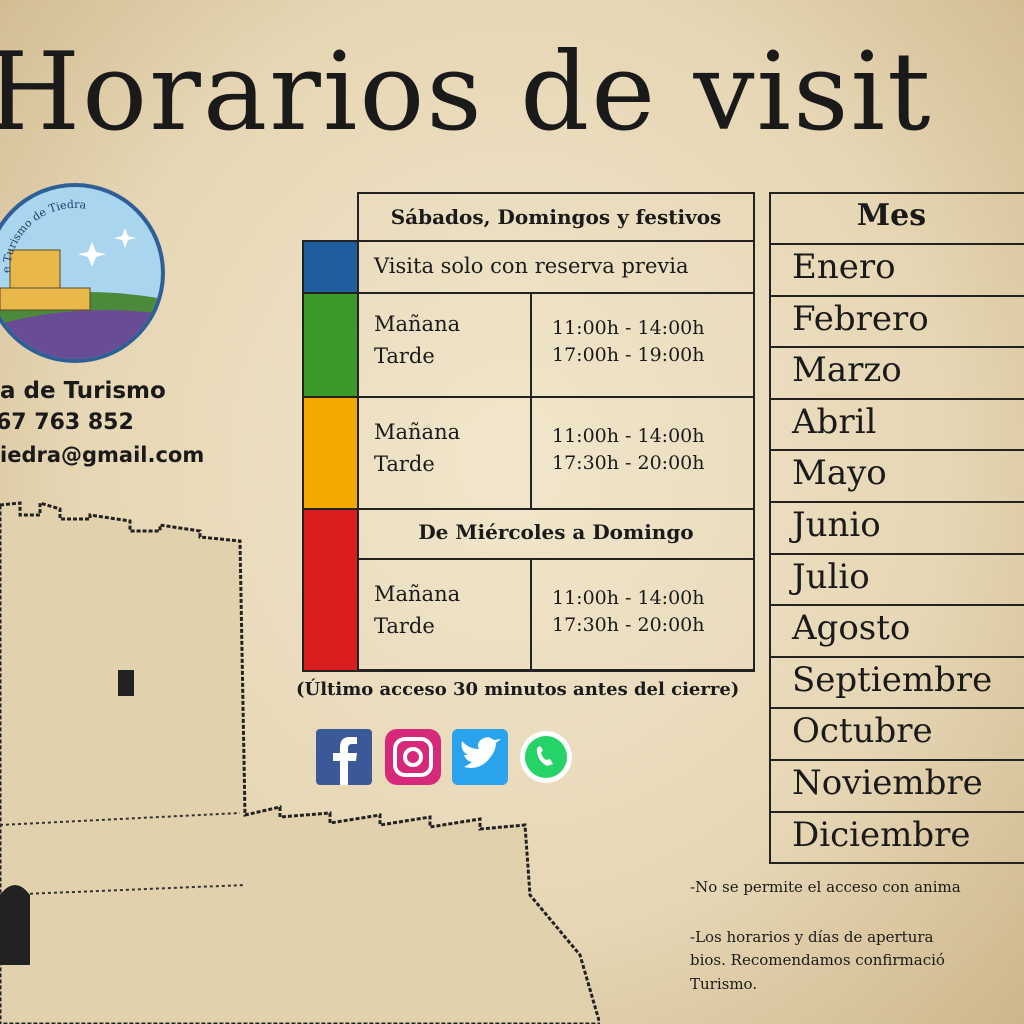 This screenshot has width=1024, height=1024. Describe the element at coordinates (831, 576) in the screenshot. I see `month-name: Julio` at that location.